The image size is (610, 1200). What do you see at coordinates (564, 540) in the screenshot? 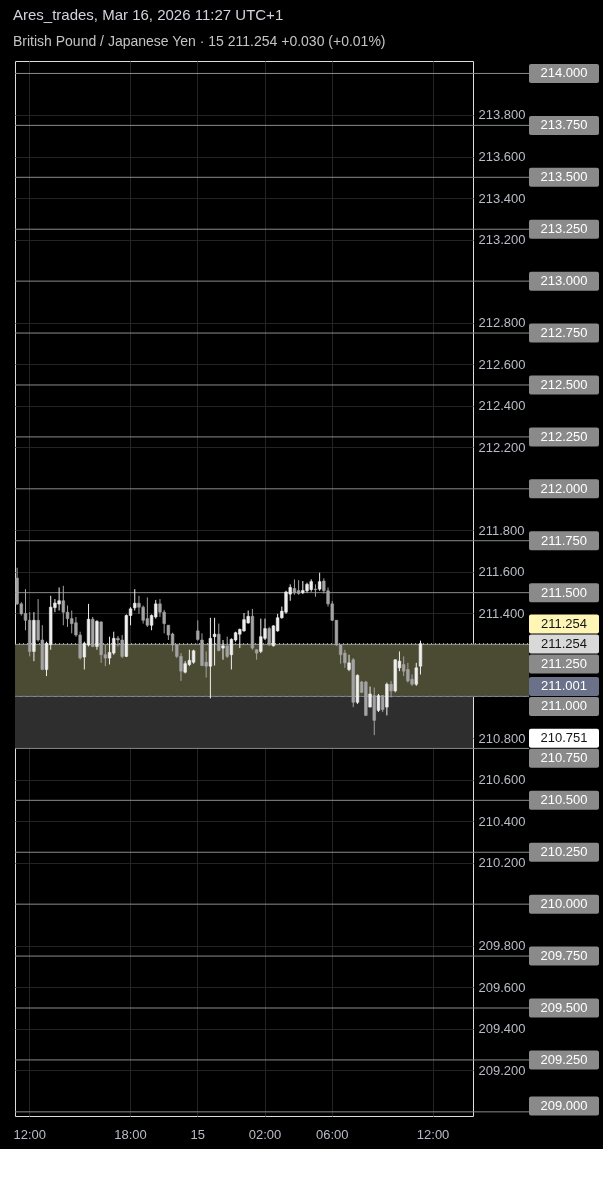
I see `ref-line-label: 211.750` at bounding box center [564, 540].